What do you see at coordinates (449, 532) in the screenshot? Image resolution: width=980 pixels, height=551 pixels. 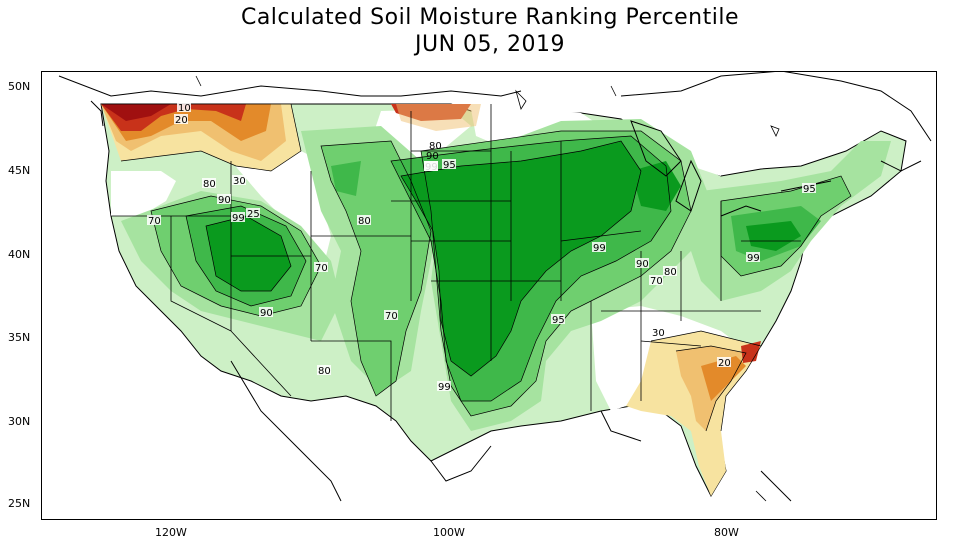 I see `lon-label-100w: 100W` at bounding box center [449, 532].